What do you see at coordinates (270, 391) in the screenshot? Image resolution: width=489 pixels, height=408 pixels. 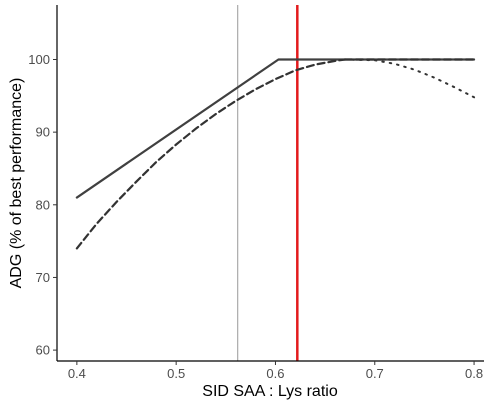 I see `x-axis-title: SID SAA : Lys ratio` at bounding box center [270, 391].